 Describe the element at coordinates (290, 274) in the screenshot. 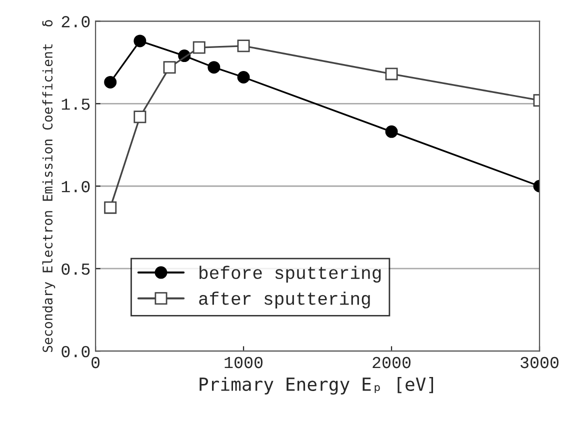

I see `legend-label: before sputtering` at that location.